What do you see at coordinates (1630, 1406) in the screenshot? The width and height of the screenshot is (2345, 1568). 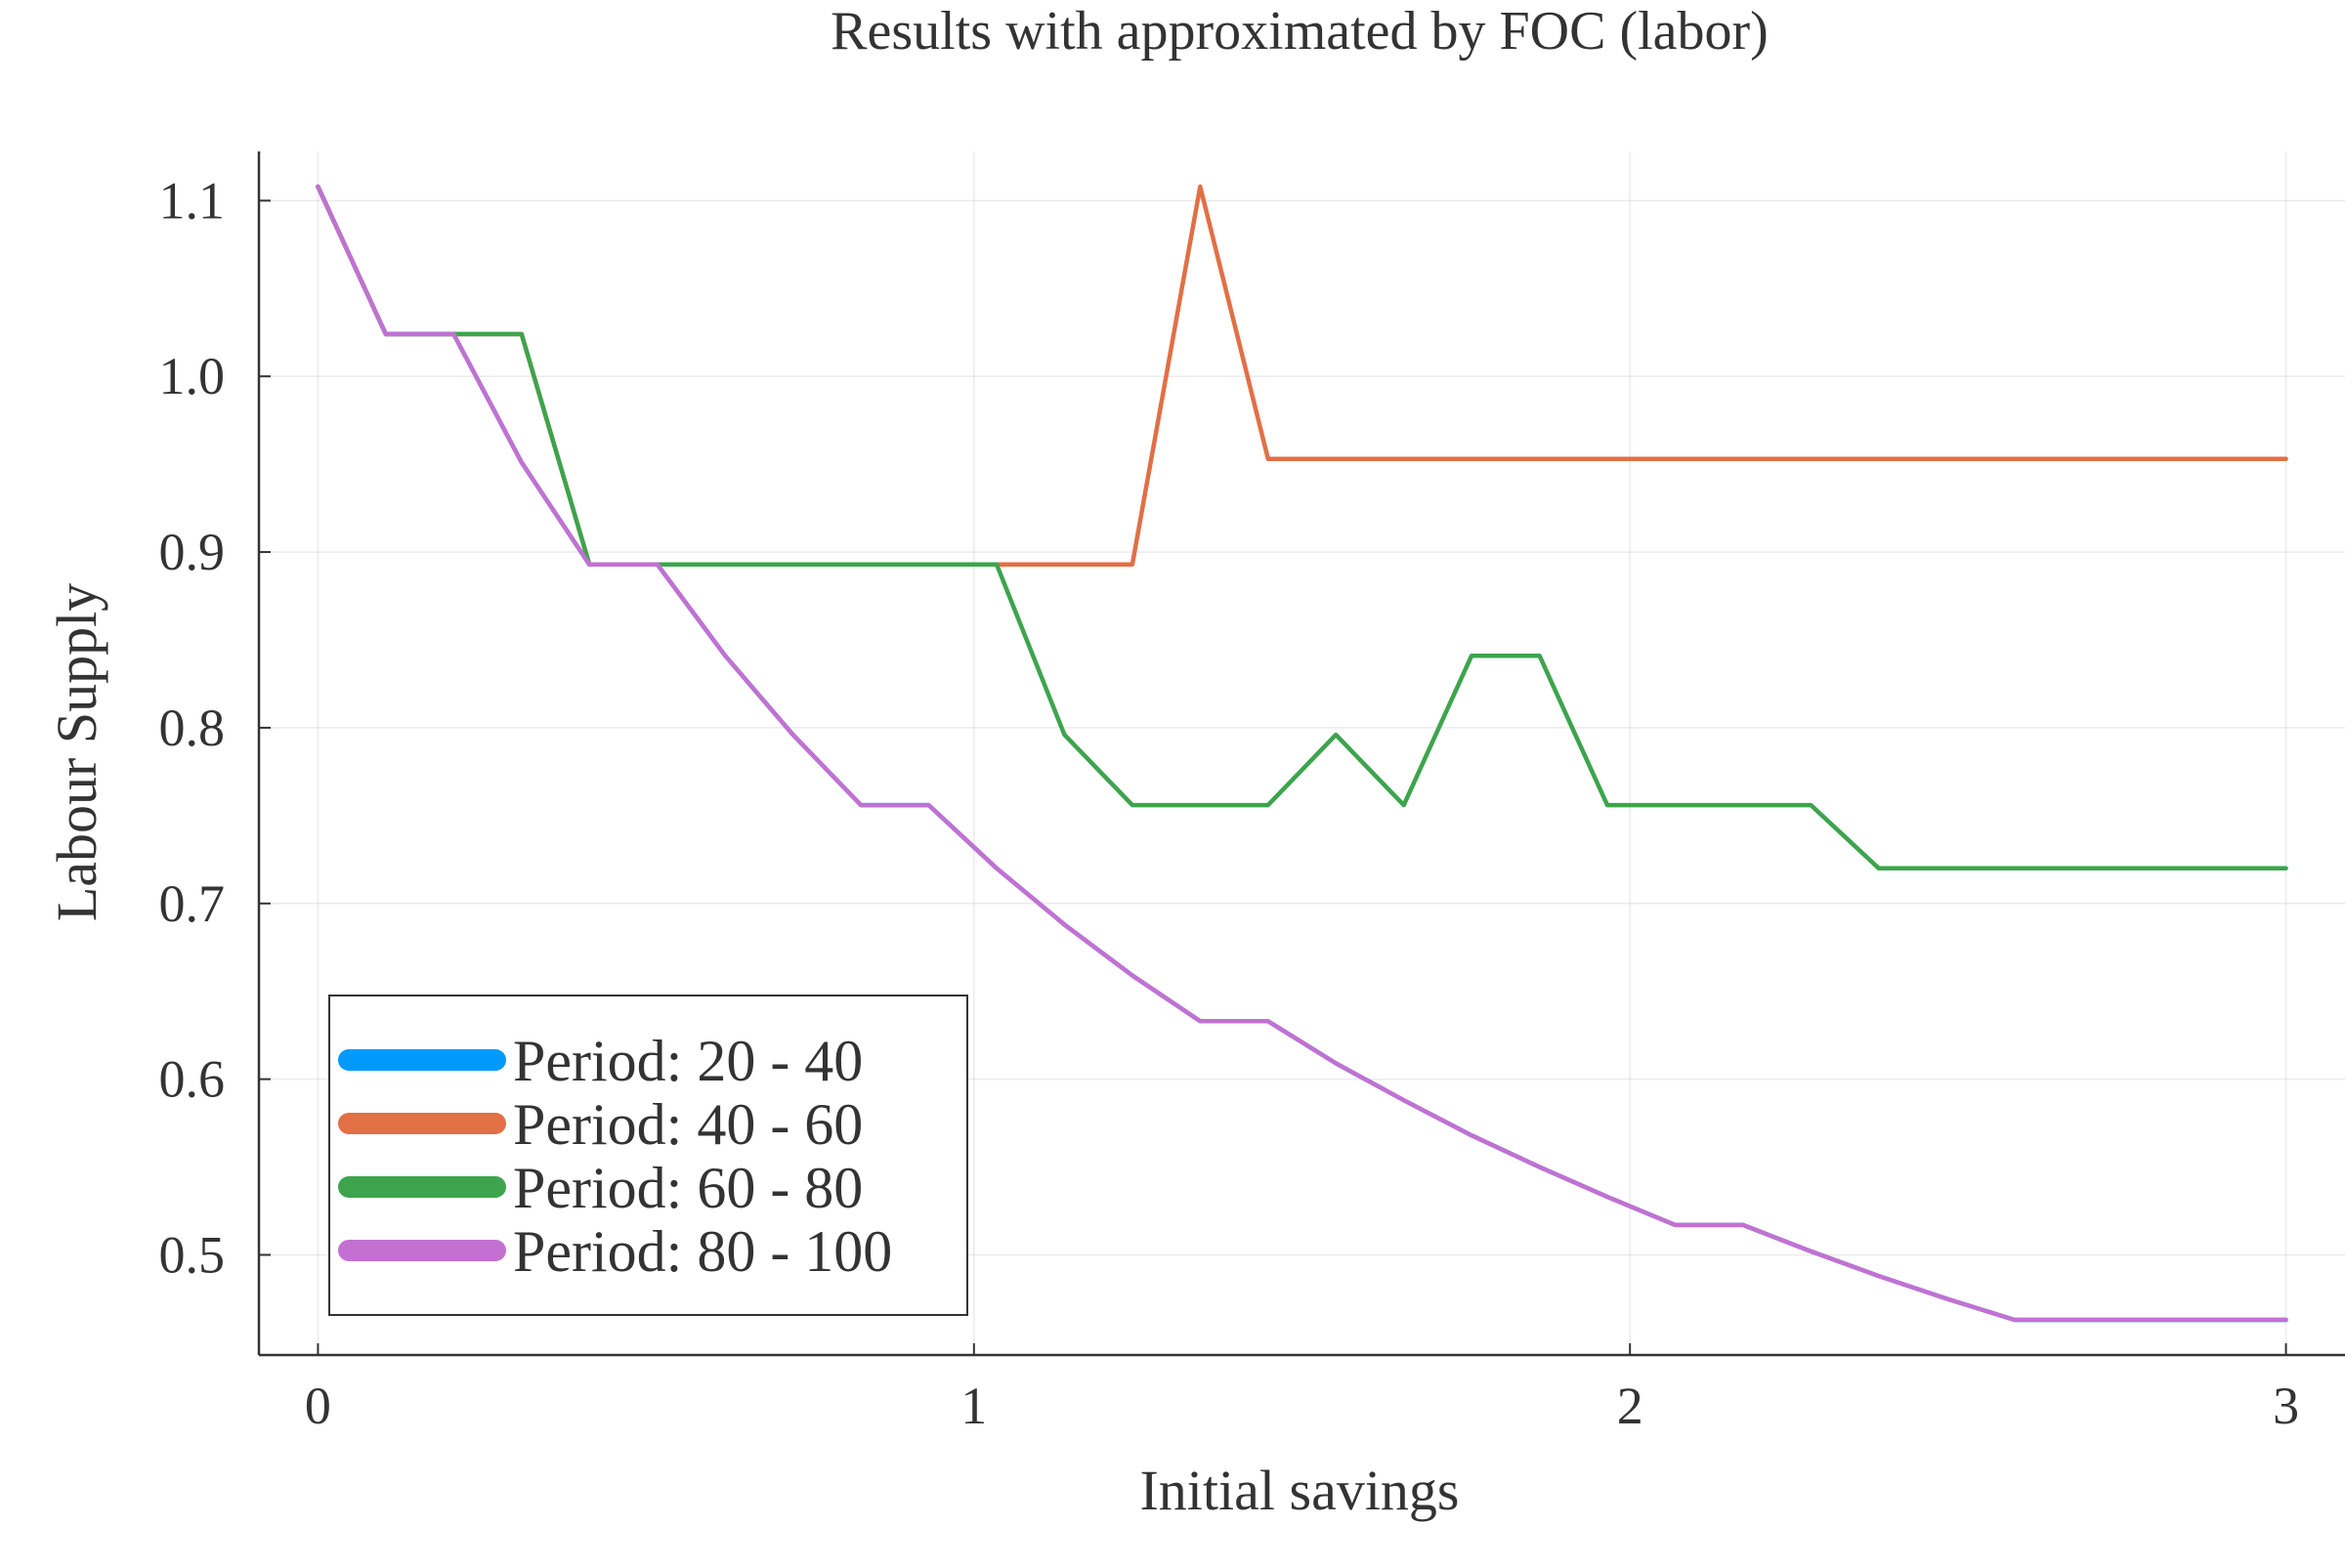 I see `x-tick-label: 2` at bounding box center [1630, 1406].